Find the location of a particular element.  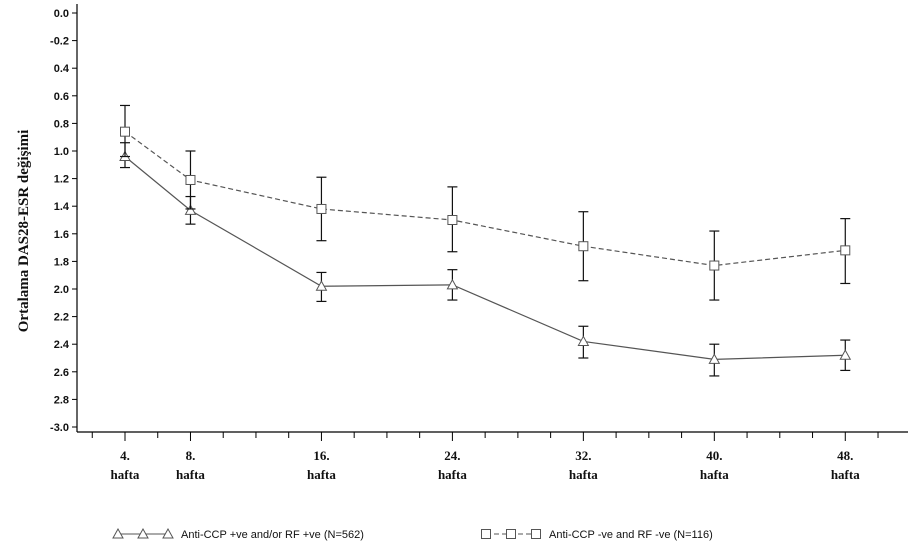

y-tick-label: -0.2 is located at coordinates (59, 42).